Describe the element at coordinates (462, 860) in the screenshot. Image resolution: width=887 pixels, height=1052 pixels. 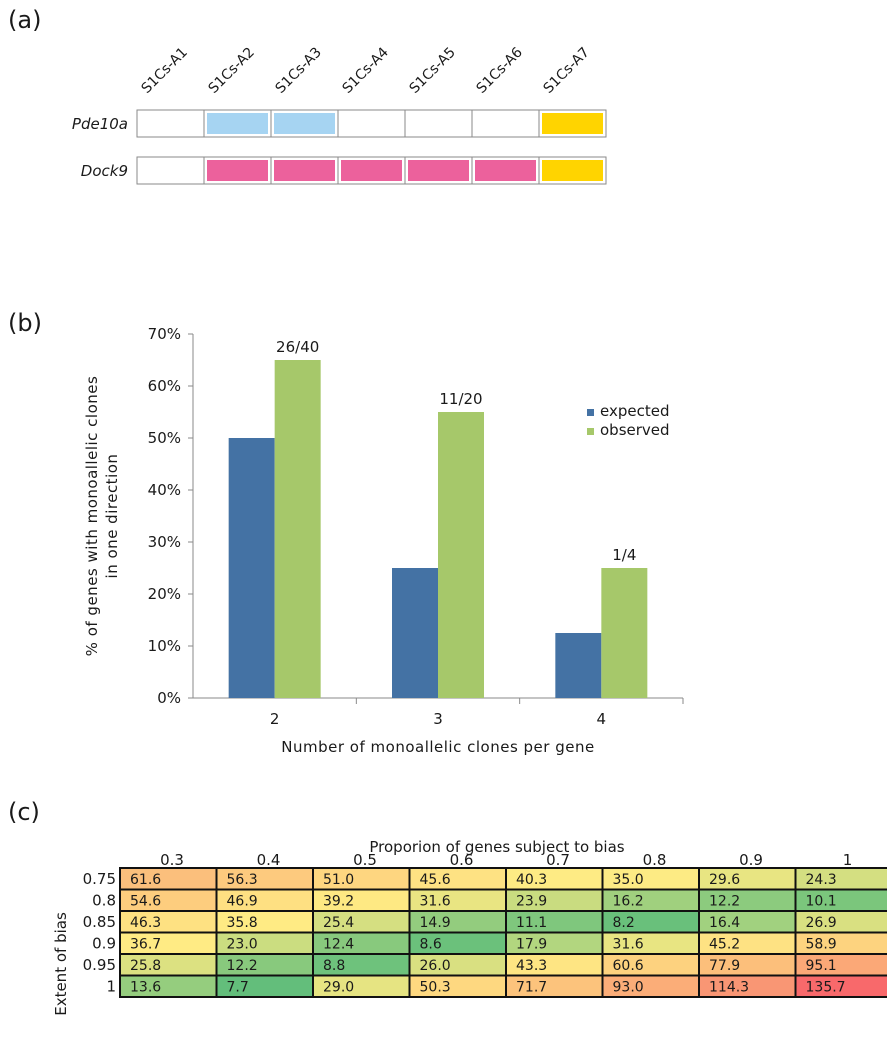
I see `heatmap-column-label: 0.6` at that location.